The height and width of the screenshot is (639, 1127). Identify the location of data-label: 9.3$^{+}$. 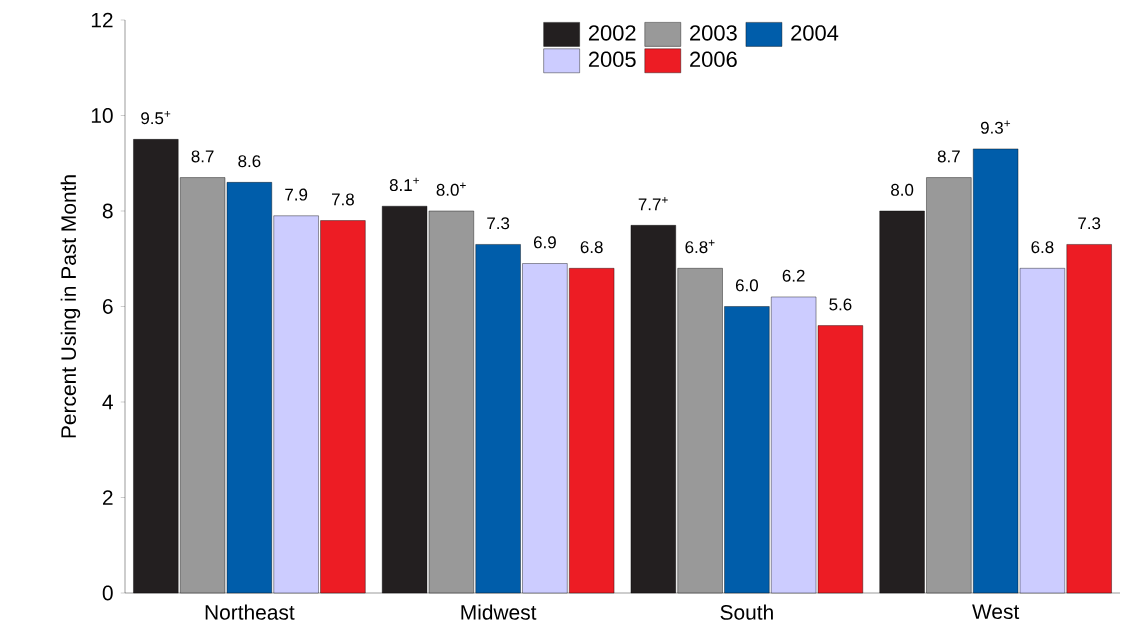
(995, 127).